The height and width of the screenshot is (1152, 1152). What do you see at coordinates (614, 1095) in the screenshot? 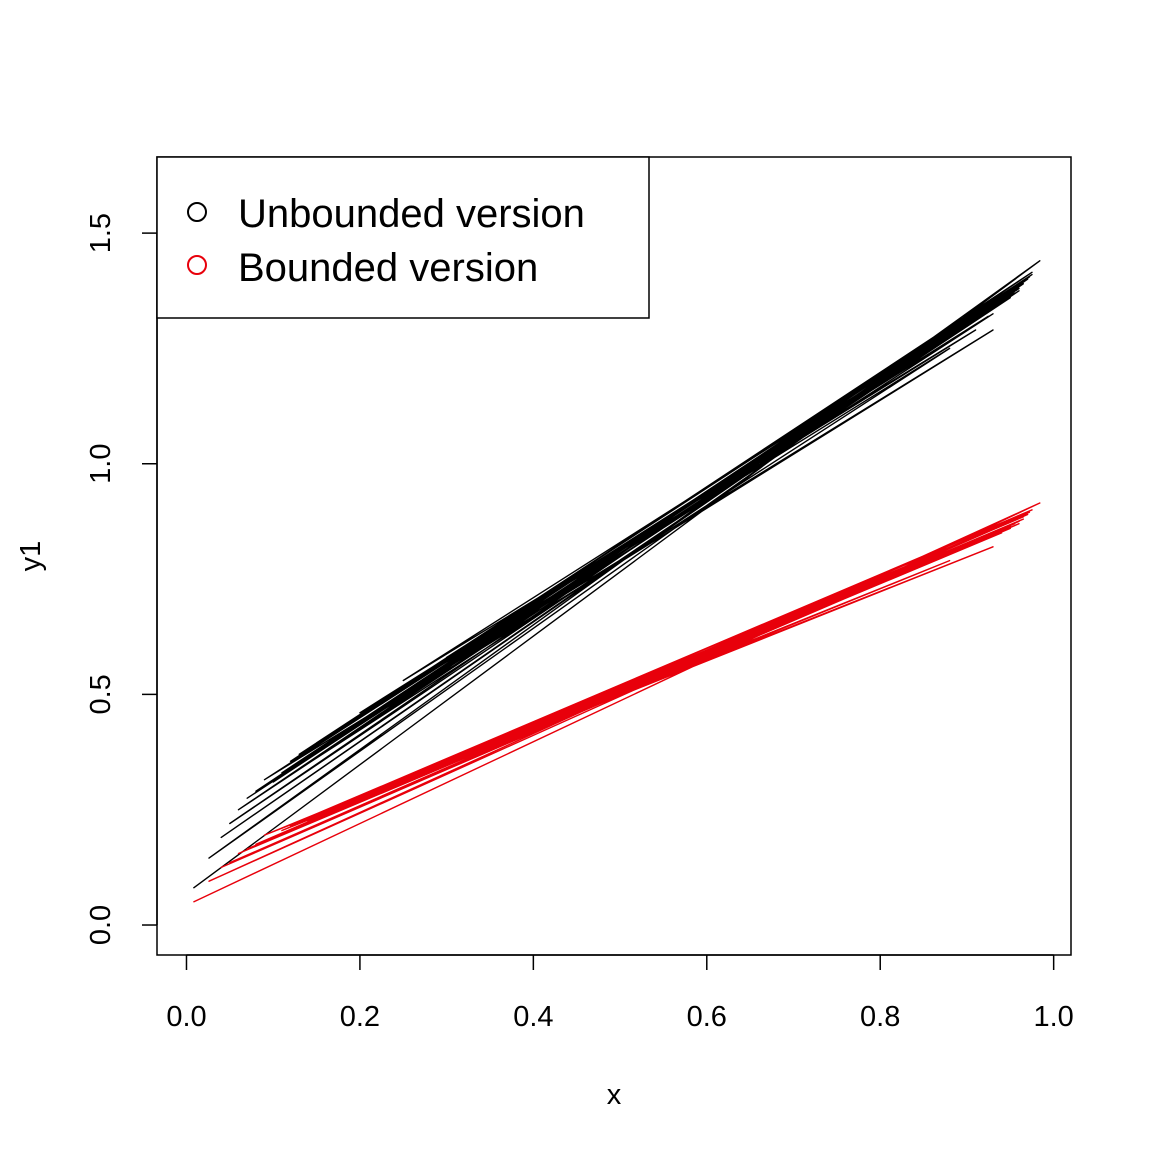
I see `x-axis-title: x` at bounding box center [614, 1095].